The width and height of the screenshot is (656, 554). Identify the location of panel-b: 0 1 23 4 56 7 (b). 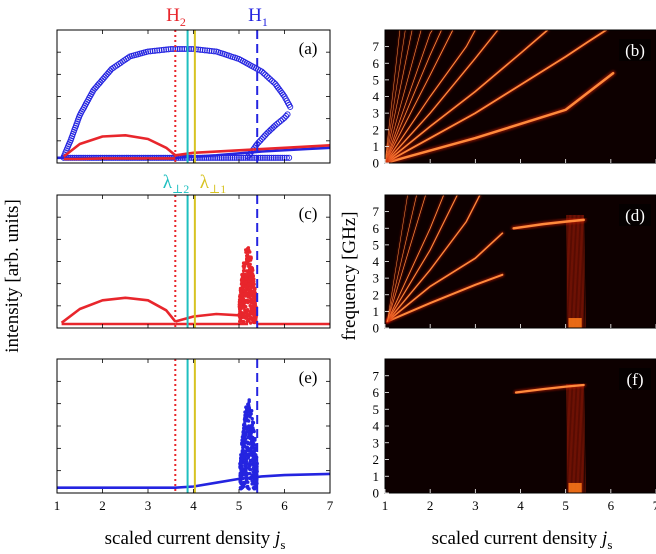
(514, 100).